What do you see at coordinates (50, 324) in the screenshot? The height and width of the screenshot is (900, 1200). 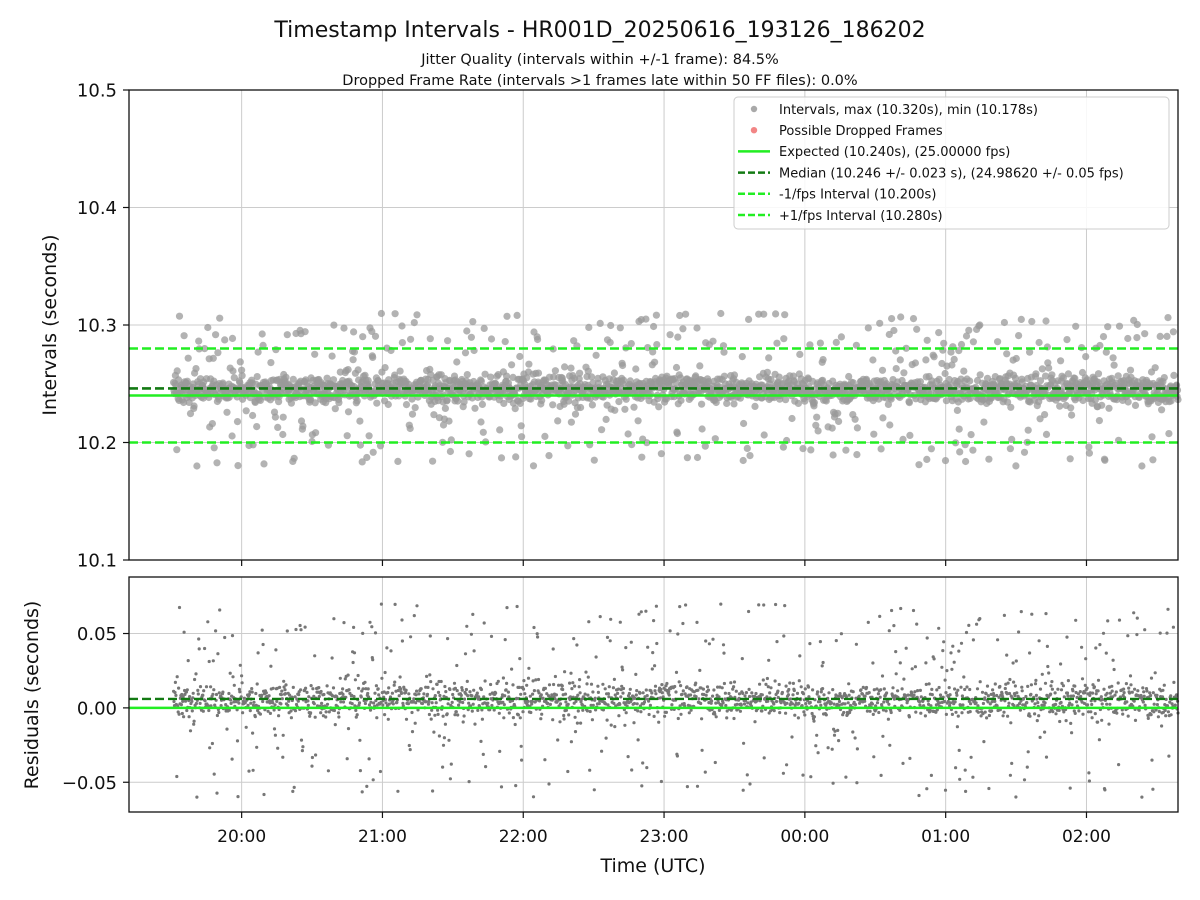 I see `intervals-y-axis-label: Intervals (seconds)` at bounding box center [50, 324].